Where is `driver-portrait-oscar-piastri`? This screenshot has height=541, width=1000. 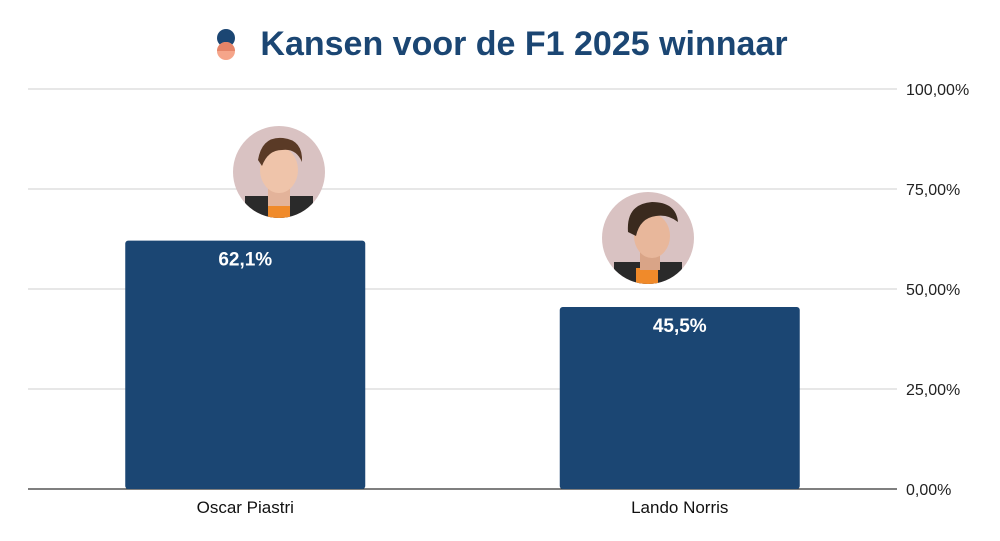 driver-portrait-oscar-piastri is located at coordinates (279, 172).